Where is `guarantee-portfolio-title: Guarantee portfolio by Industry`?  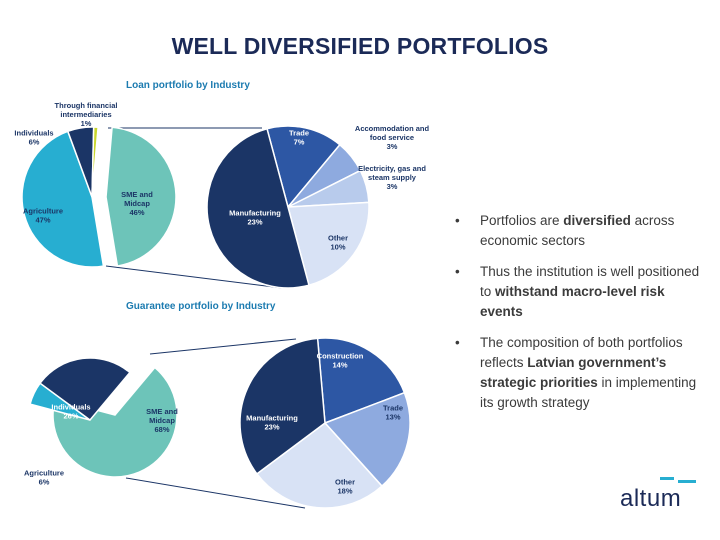
guarantee-portfolio-title: Guarantee portfolio by Industry is located at coordinates (201, 306).